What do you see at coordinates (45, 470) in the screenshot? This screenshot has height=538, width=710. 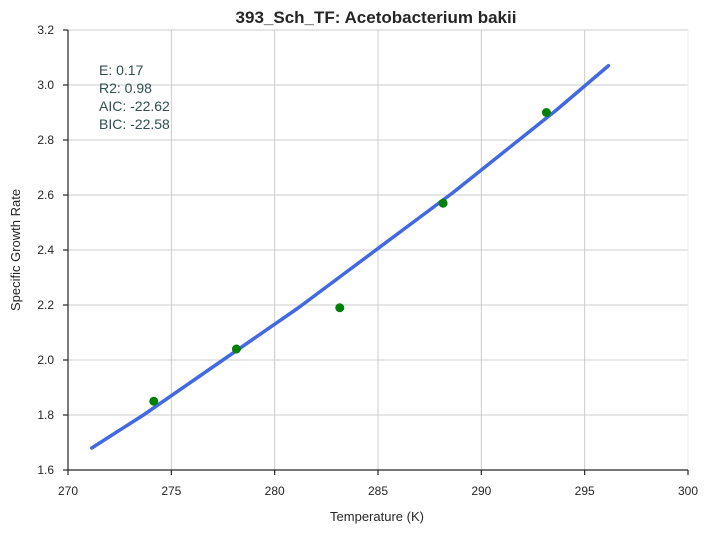 I see `y-tick-label: 1.6` at bounding box center [45, 470].